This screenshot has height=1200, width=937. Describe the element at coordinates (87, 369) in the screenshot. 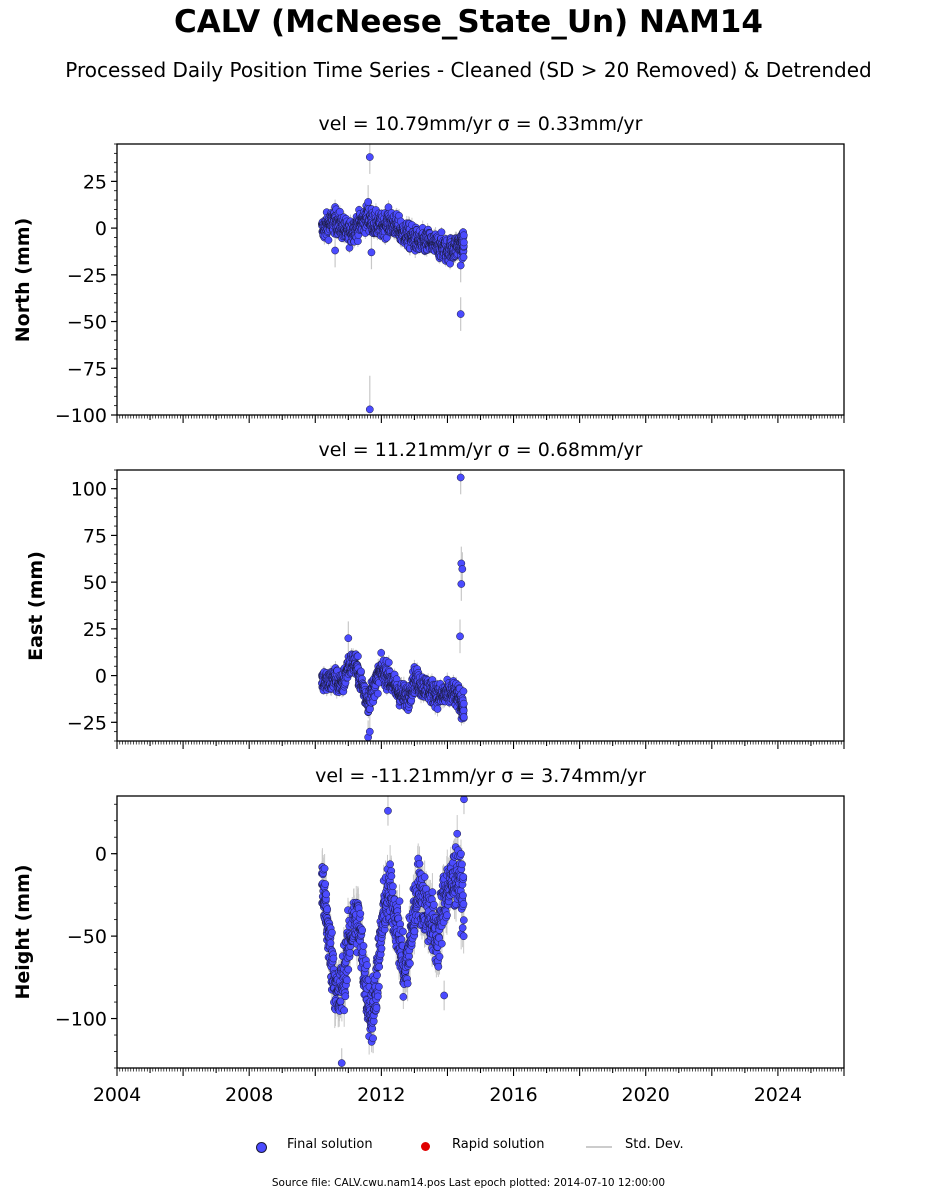

I see `y-tick-label: −75` at that location.